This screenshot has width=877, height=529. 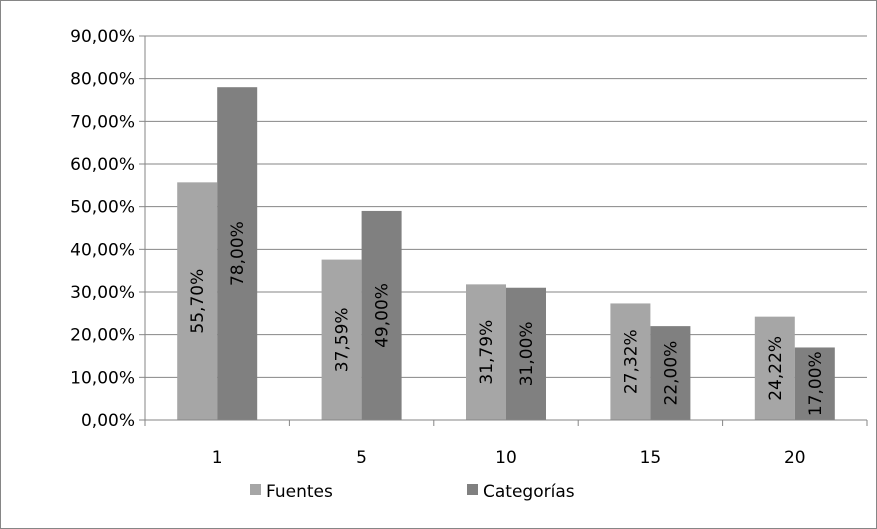 I want to click on legend-swatch-fuentes, so click(x=255, y=489).